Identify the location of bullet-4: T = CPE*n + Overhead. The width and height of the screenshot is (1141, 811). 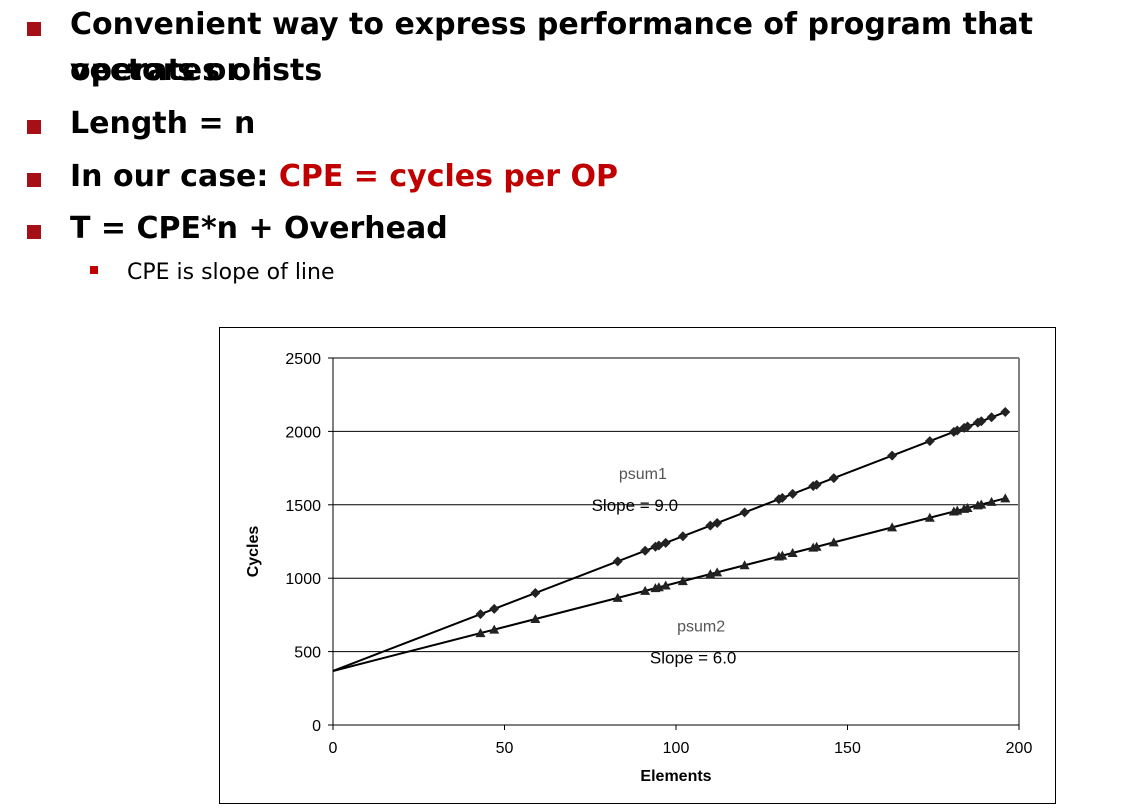
(259, 228).